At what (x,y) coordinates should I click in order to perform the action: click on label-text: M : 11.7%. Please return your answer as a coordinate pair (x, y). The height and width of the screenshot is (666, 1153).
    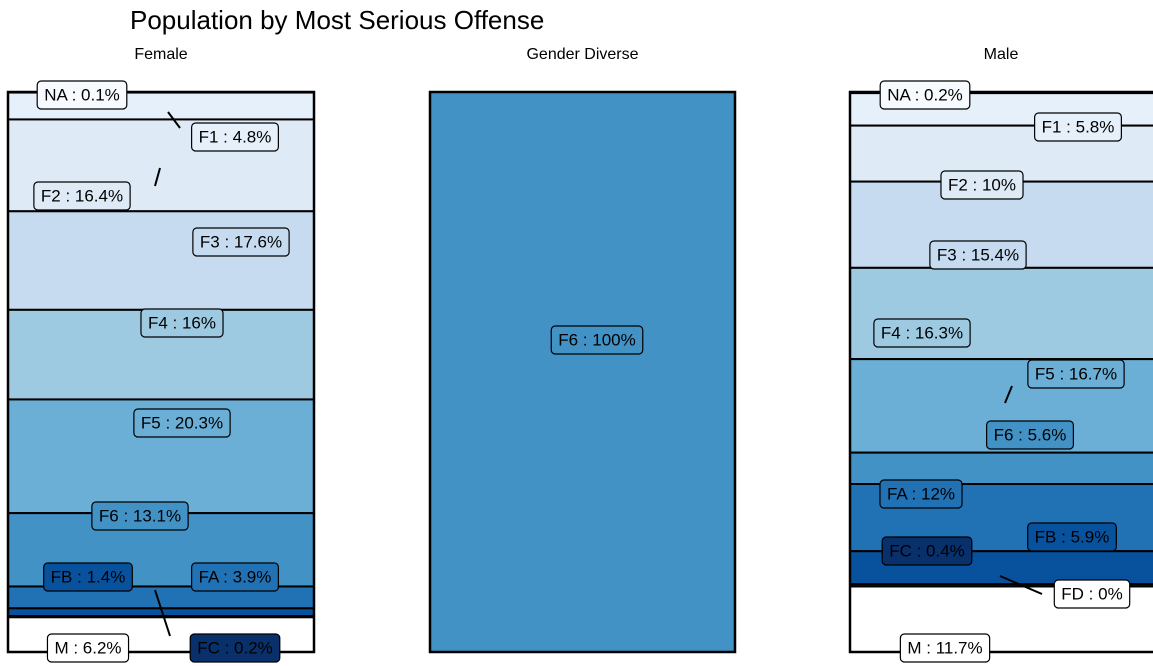
    Looking at the image, I should click on (944, 647).